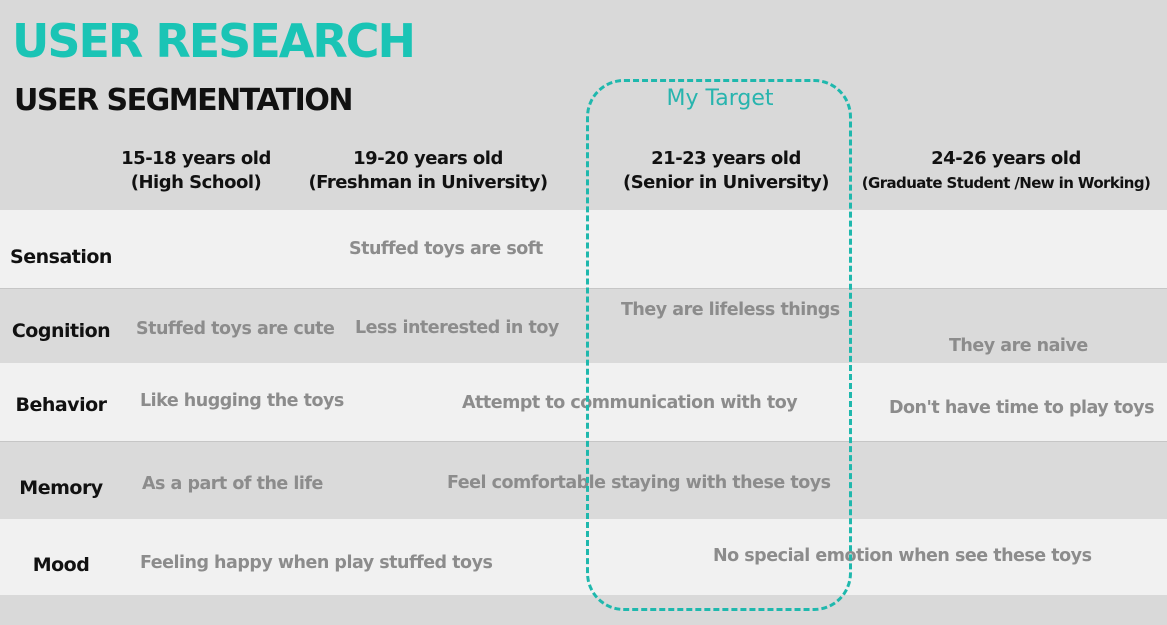 The image size is (1167, 625). I want to click on row-label-behavior: Behavior, so click(61, 405).